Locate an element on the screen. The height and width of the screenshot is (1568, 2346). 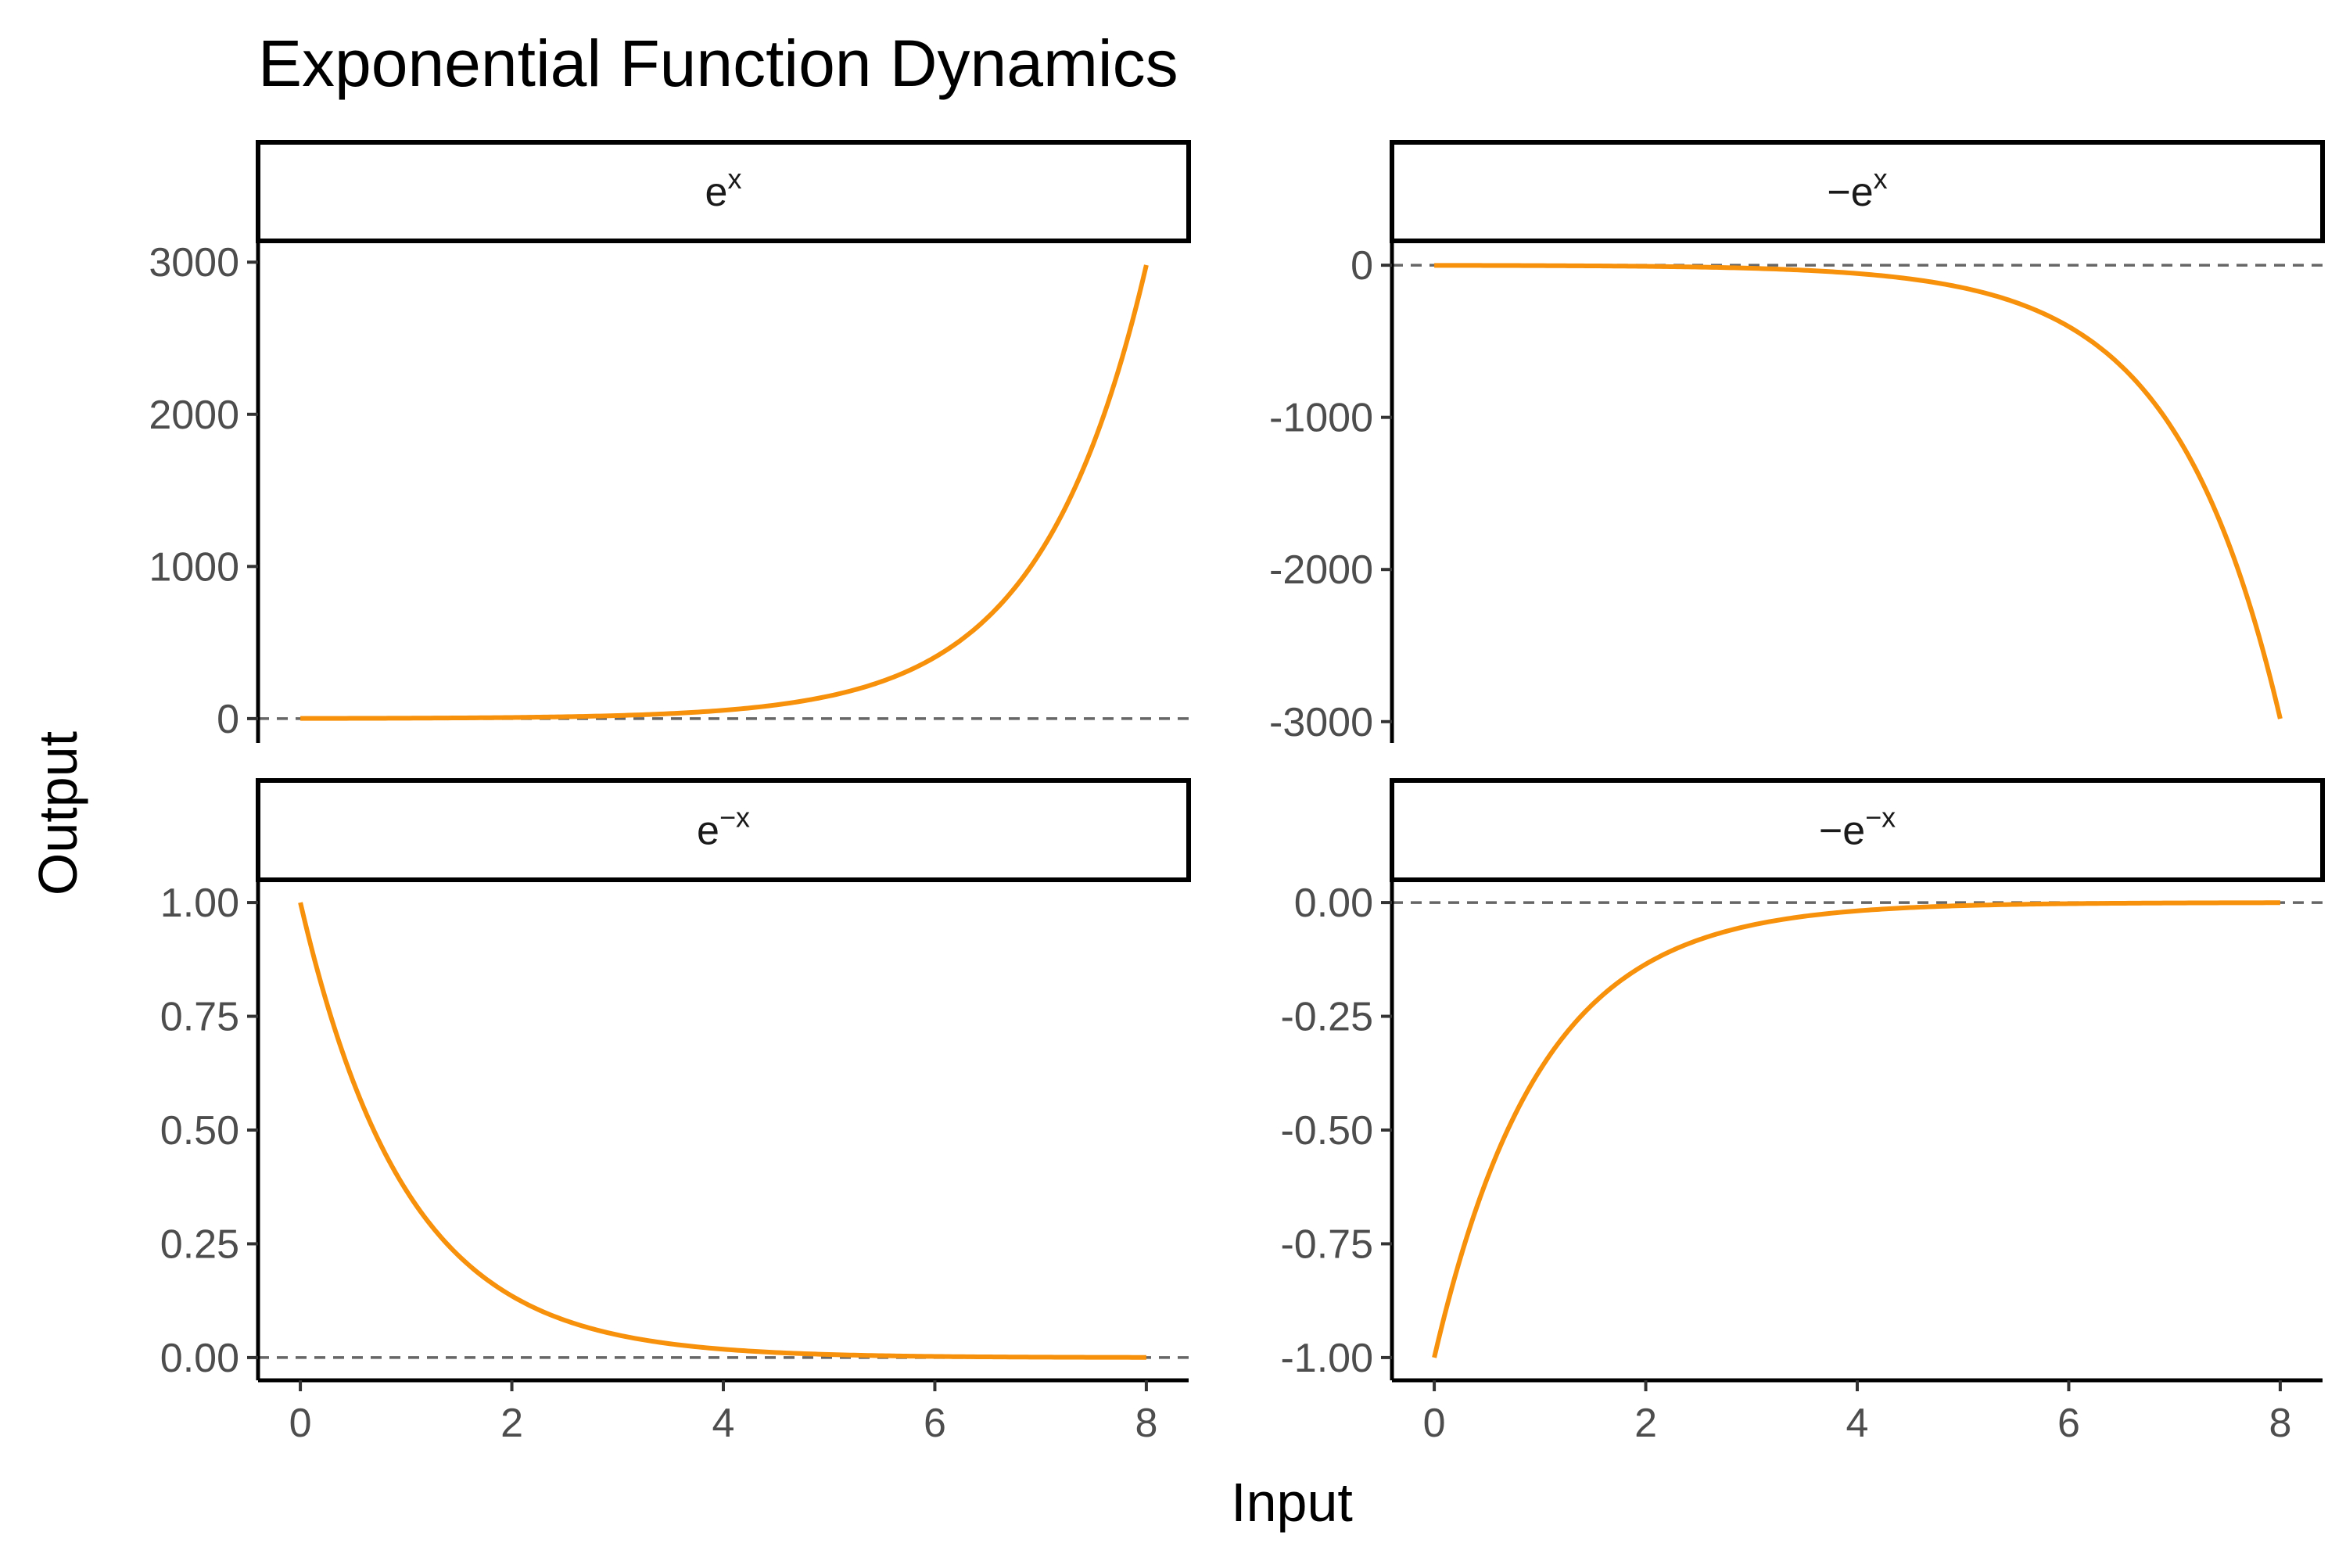
facet-strip-label: ex is located at coordinates (724, 189).